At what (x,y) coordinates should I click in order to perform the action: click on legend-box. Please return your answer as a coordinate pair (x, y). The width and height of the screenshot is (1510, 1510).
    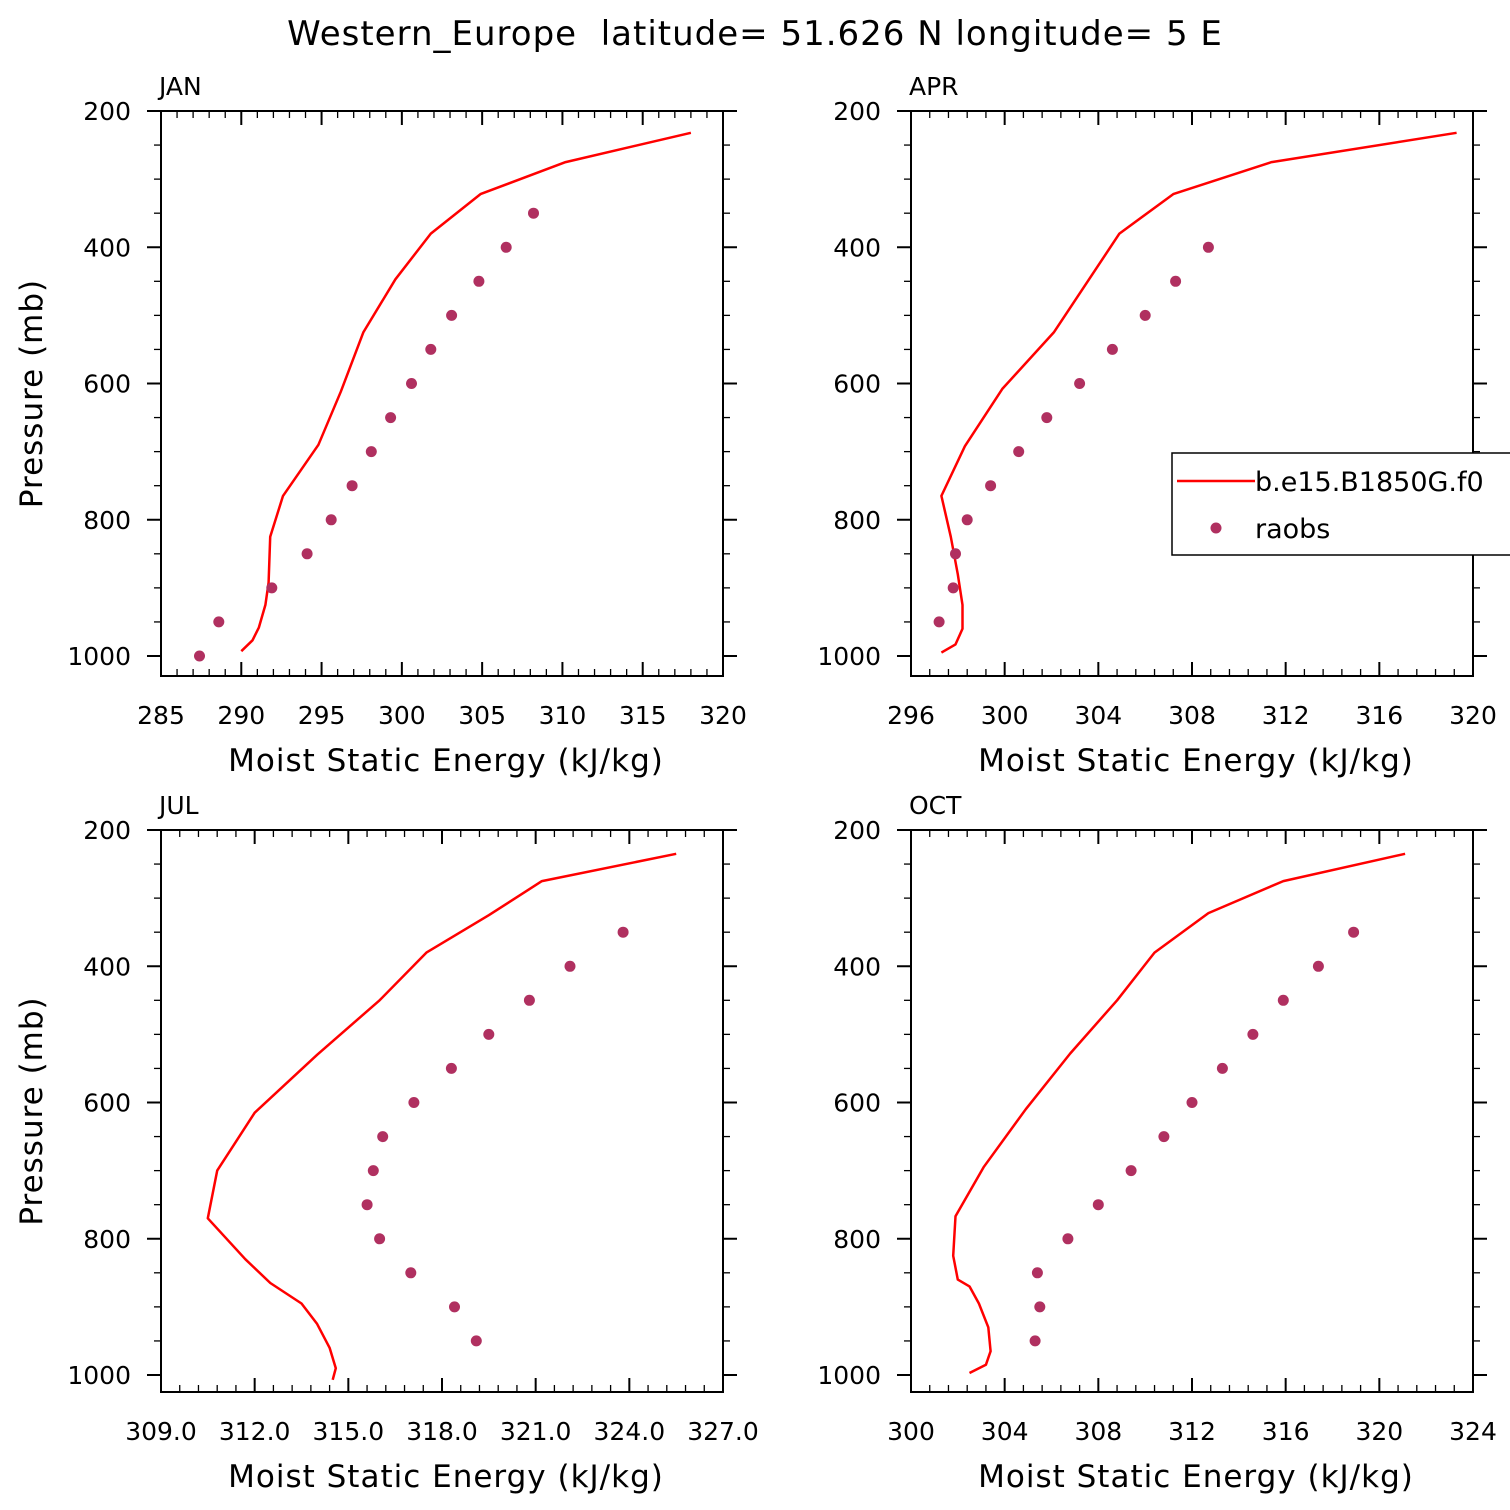
    Looking at the image, I should click on (1340, 504).